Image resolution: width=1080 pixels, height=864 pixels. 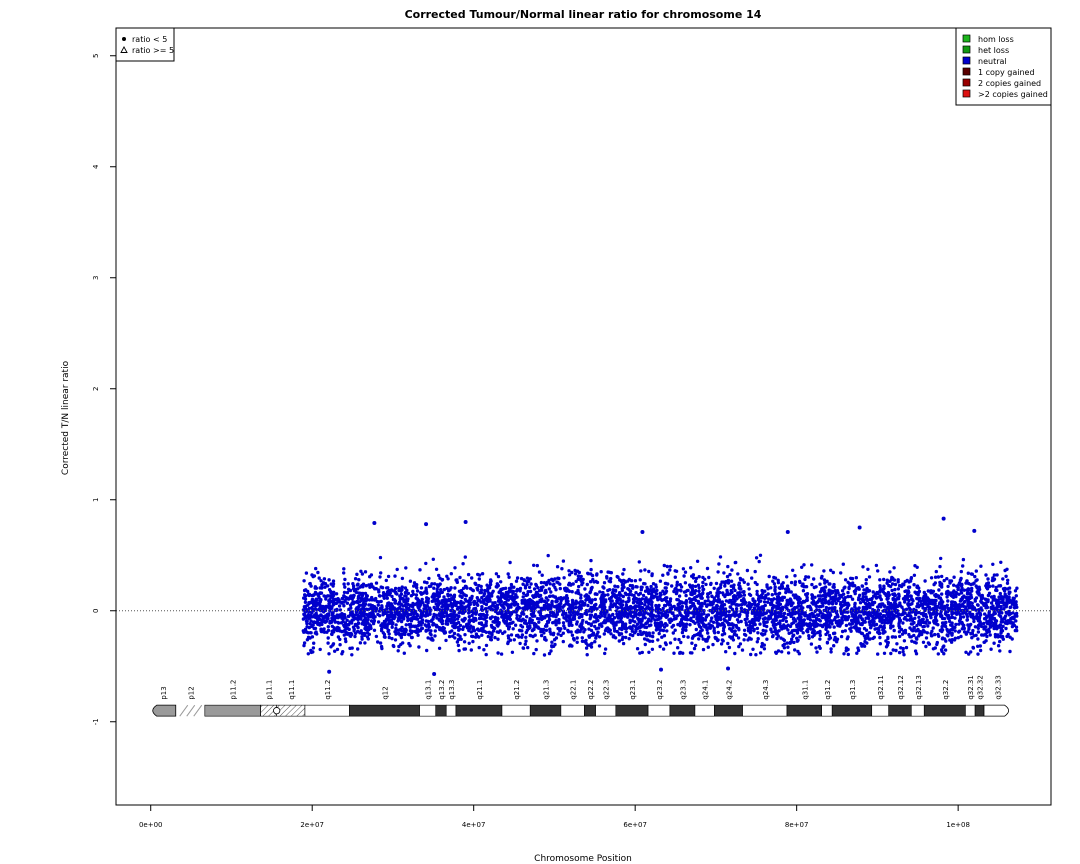 What do you see at coordinates (442, 690) in the screenshot?
I see `band-label: q13.2` at bounding box center [442, 690].